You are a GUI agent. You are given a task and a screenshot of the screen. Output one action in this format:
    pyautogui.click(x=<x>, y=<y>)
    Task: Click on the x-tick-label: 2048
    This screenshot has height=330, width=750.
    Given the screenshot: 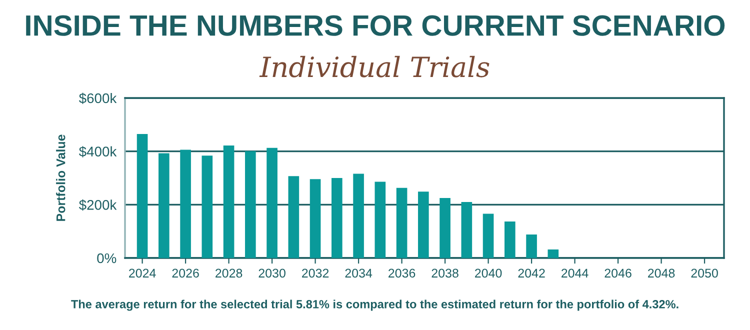 What is the action you would take?
    pyautogui.click(x=661, y=273)
    